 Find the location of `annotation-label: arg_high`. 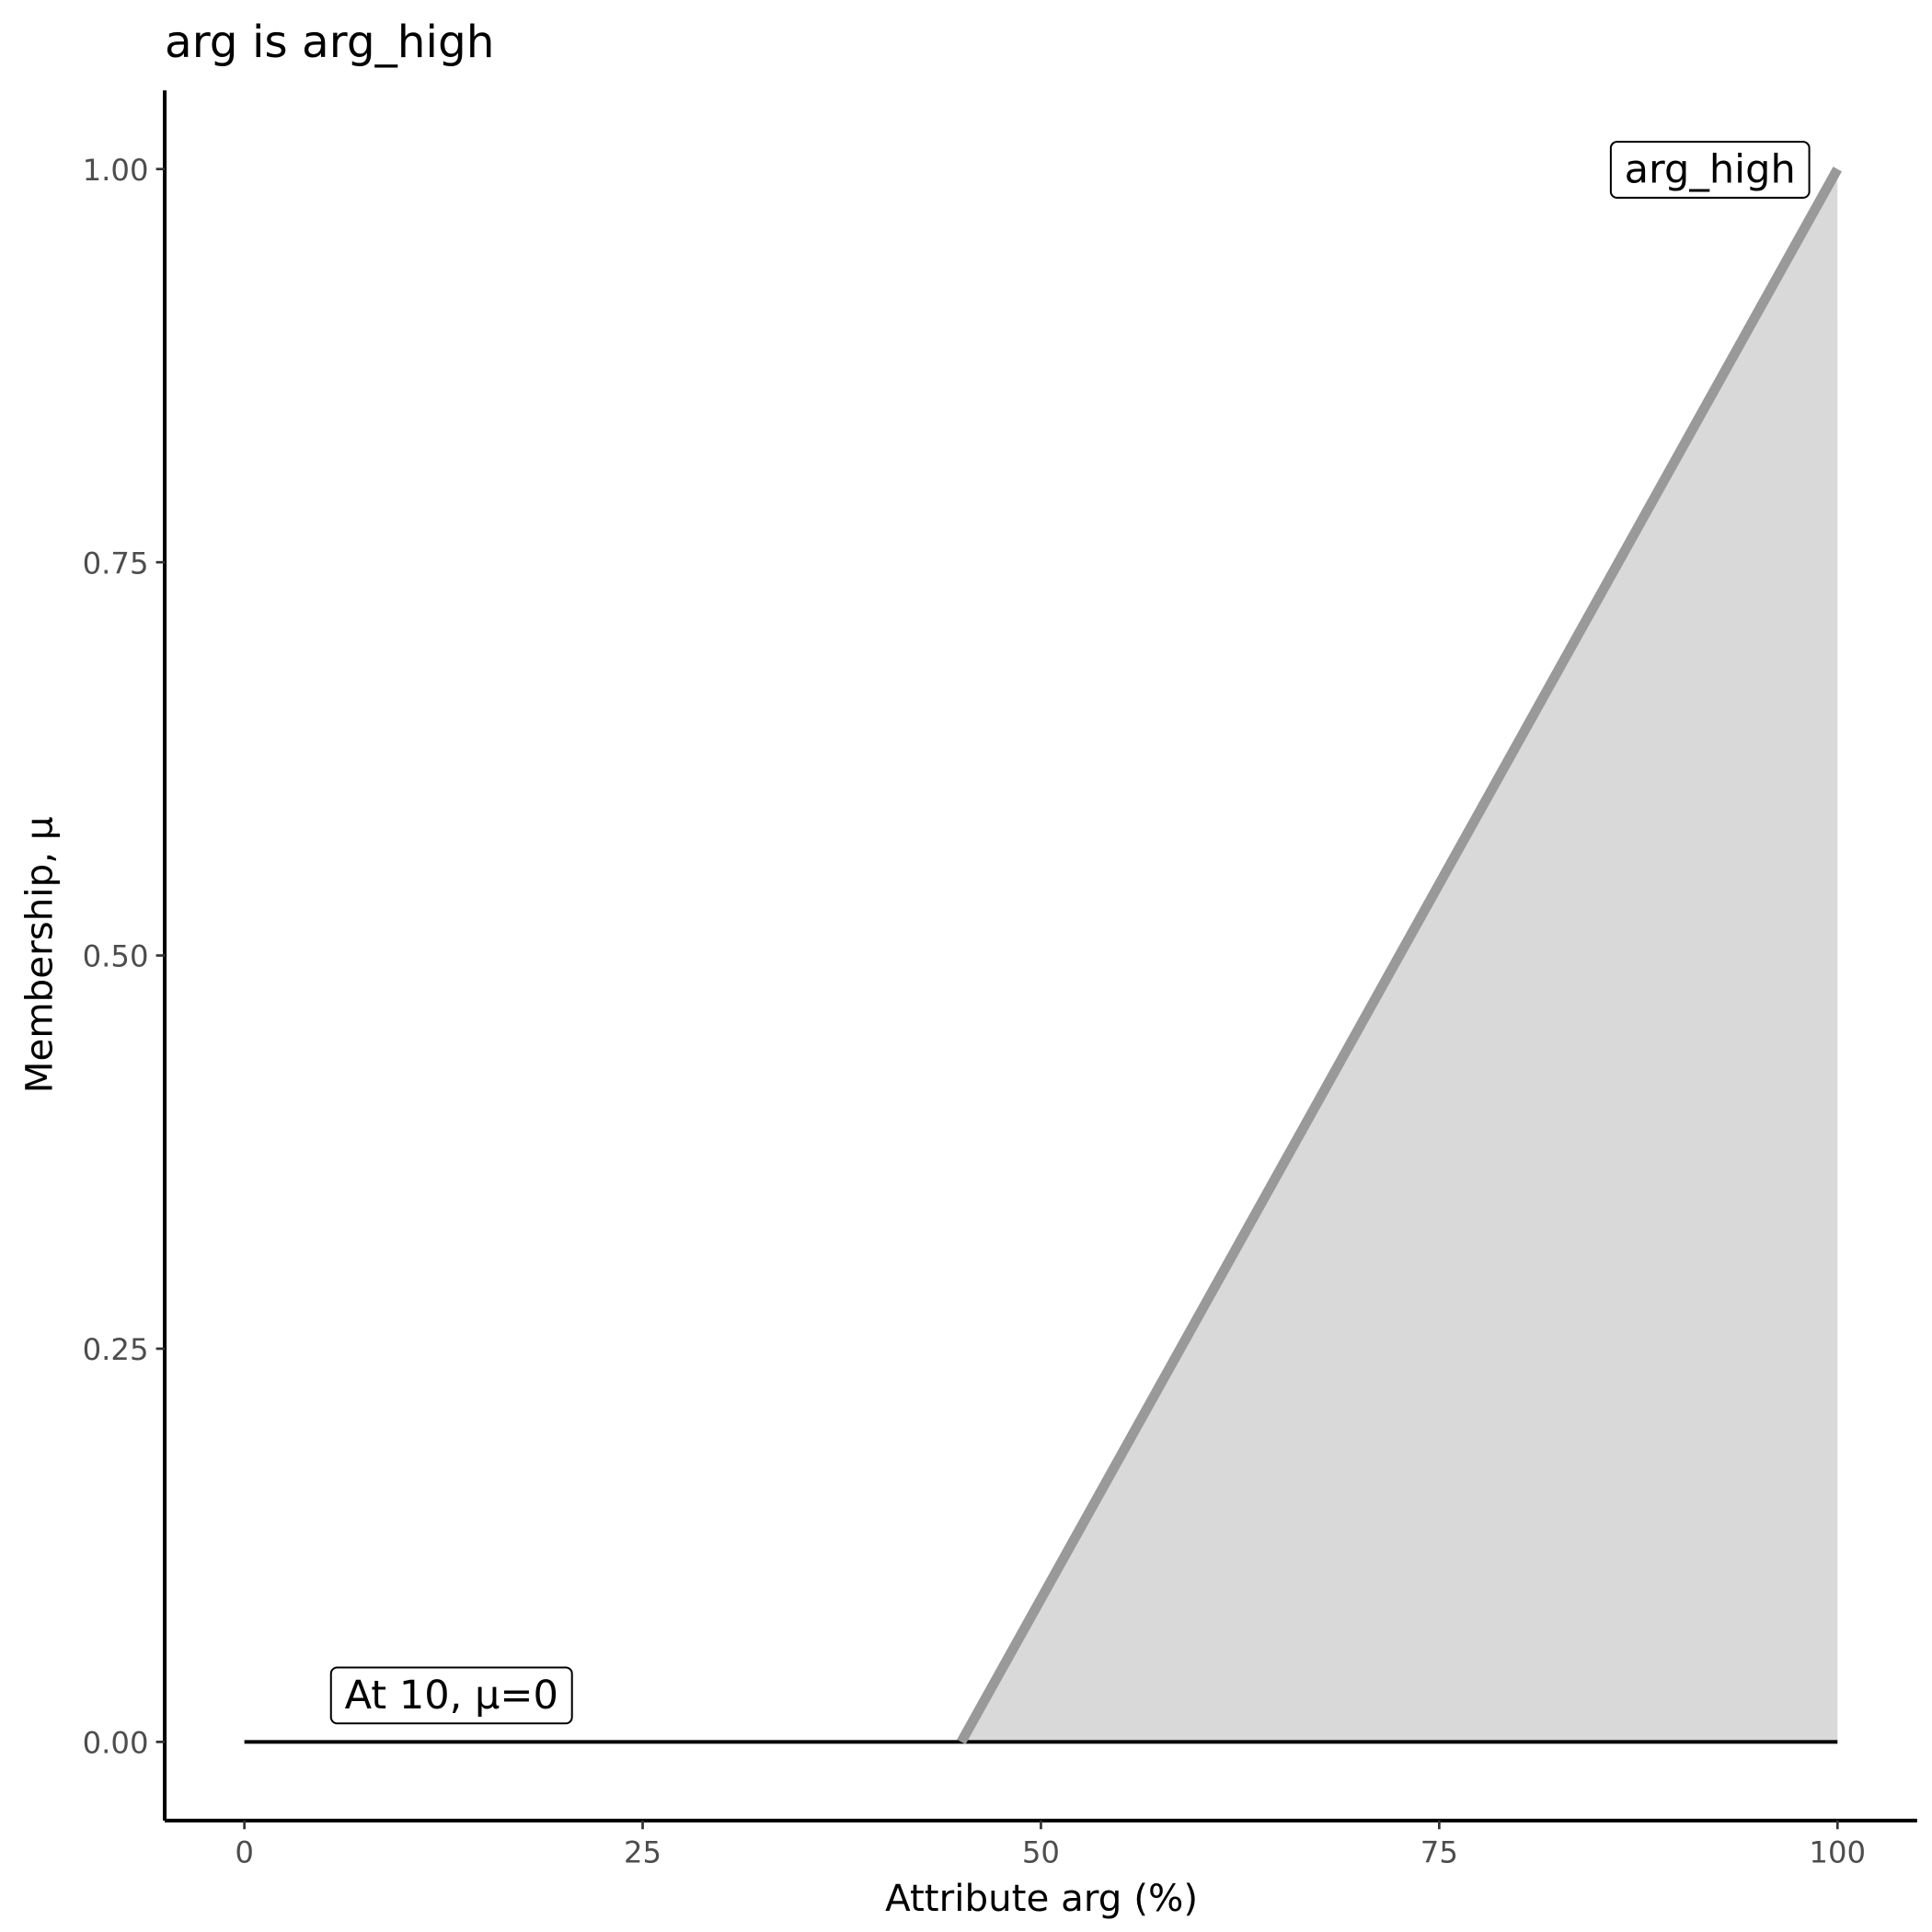

annotation-label: arg_high is located at coordinates (1710, 170).